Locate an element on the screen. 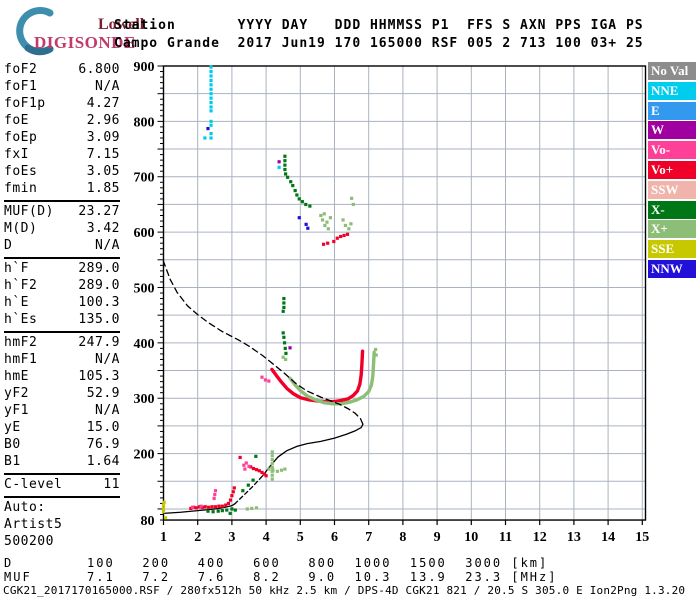 Image resolution: width=700 pixels, height=600 pixels. param-label: h`F2 is located at coordinates (21, 285).